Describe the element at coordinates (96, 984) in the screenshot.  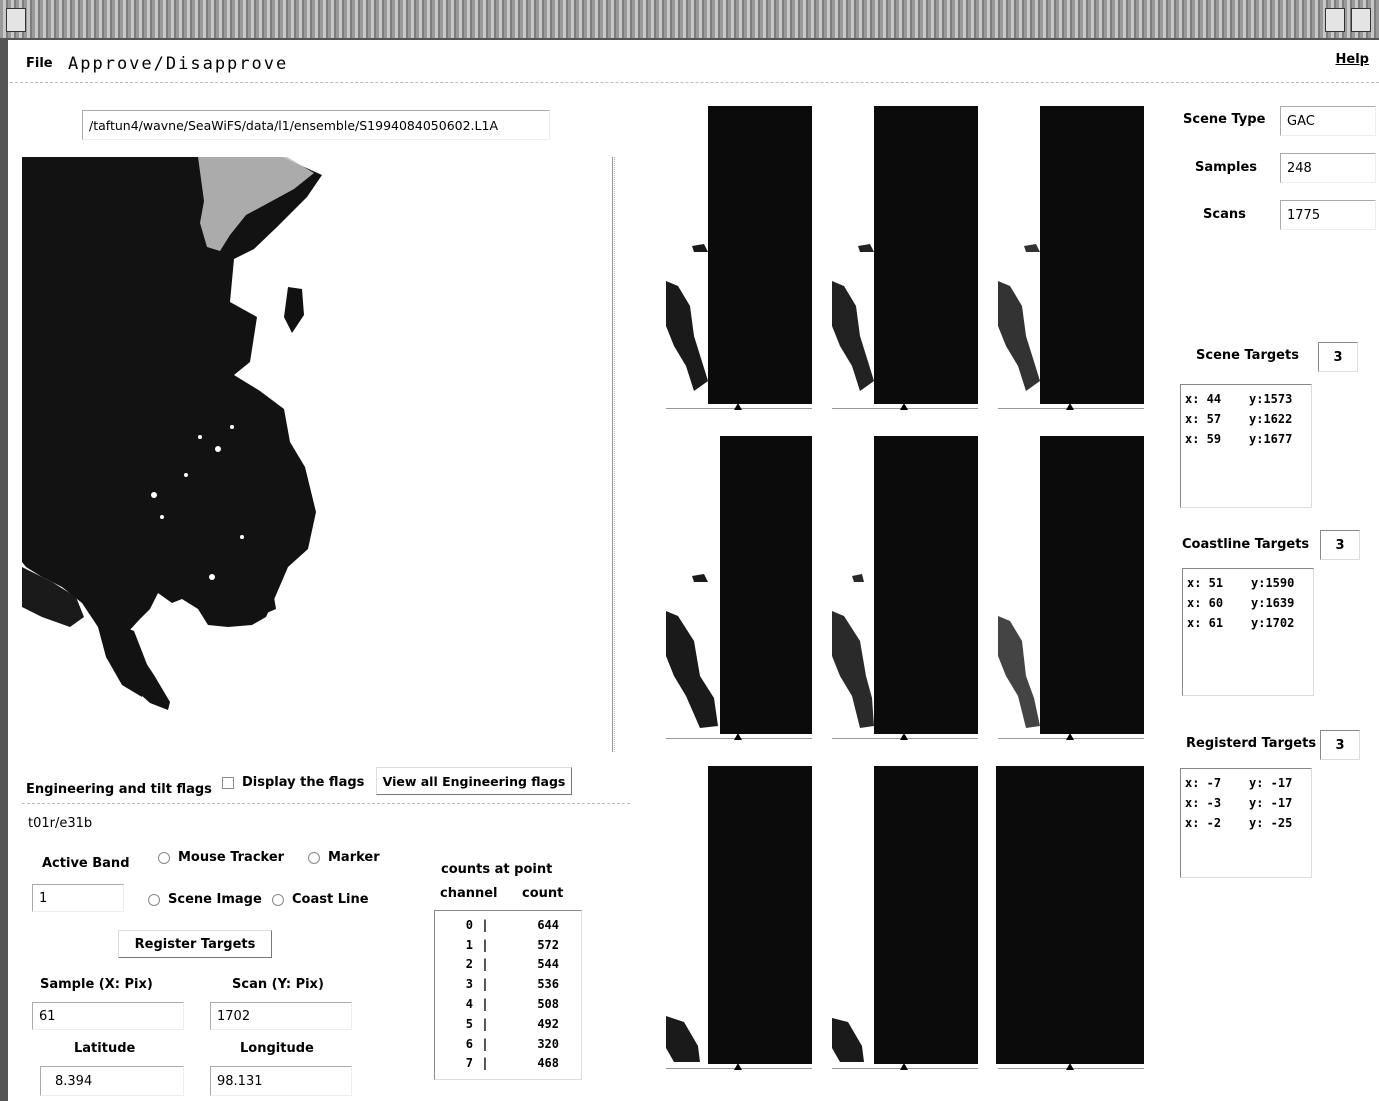
I see `sample-label: Sample (X: Pix)` at that location.